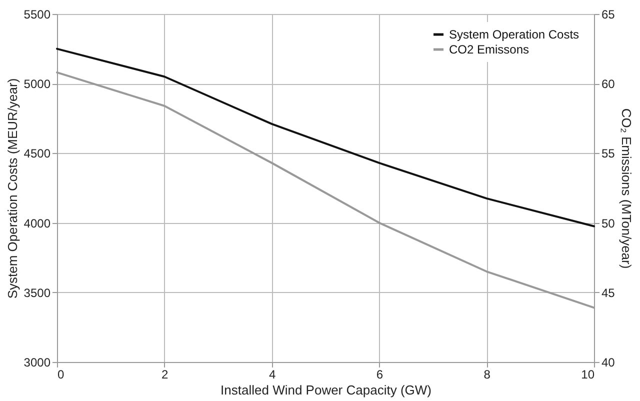  Describe the element at coordinates (61, 375) in the screenshot. I see `x-tick-label: 0` at that location.